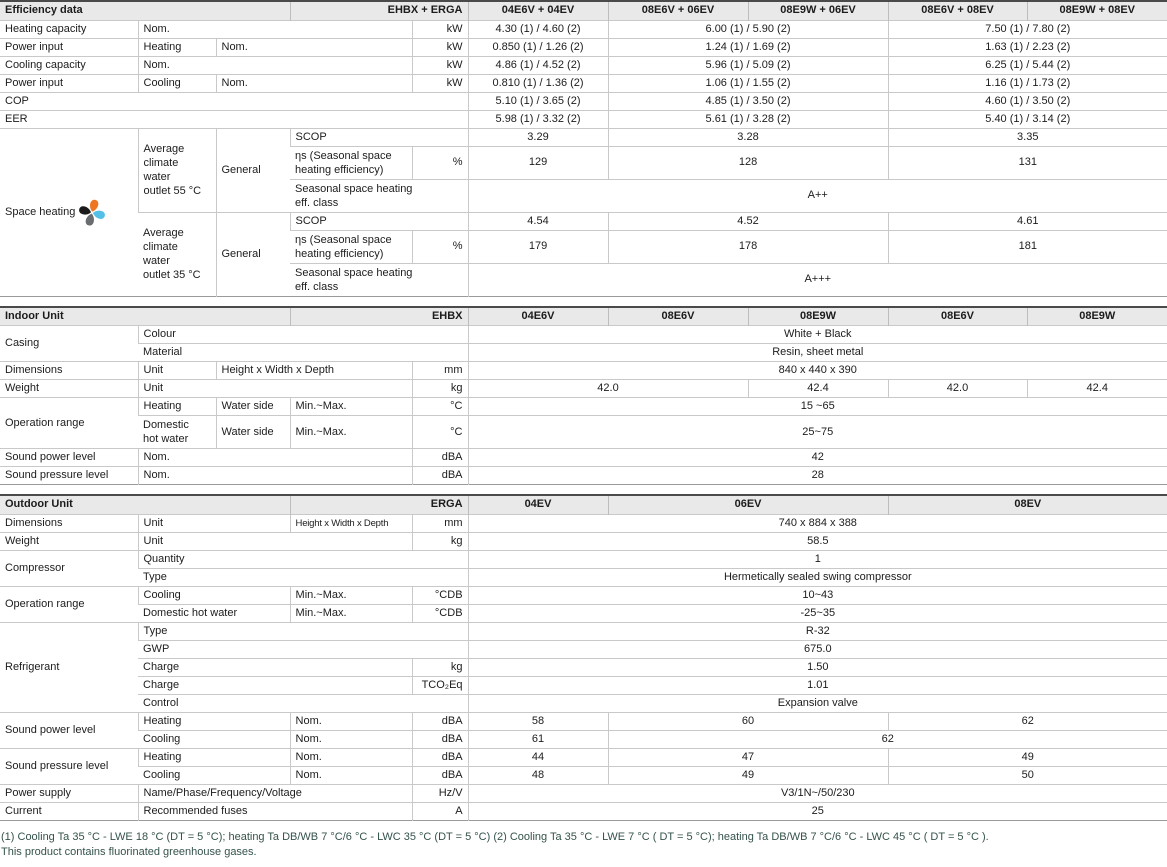 The image size is (1167, 867). Describe the element at coordinates (145, 10) in the screenshot. I see `table-title: Efficiency data` at that location.